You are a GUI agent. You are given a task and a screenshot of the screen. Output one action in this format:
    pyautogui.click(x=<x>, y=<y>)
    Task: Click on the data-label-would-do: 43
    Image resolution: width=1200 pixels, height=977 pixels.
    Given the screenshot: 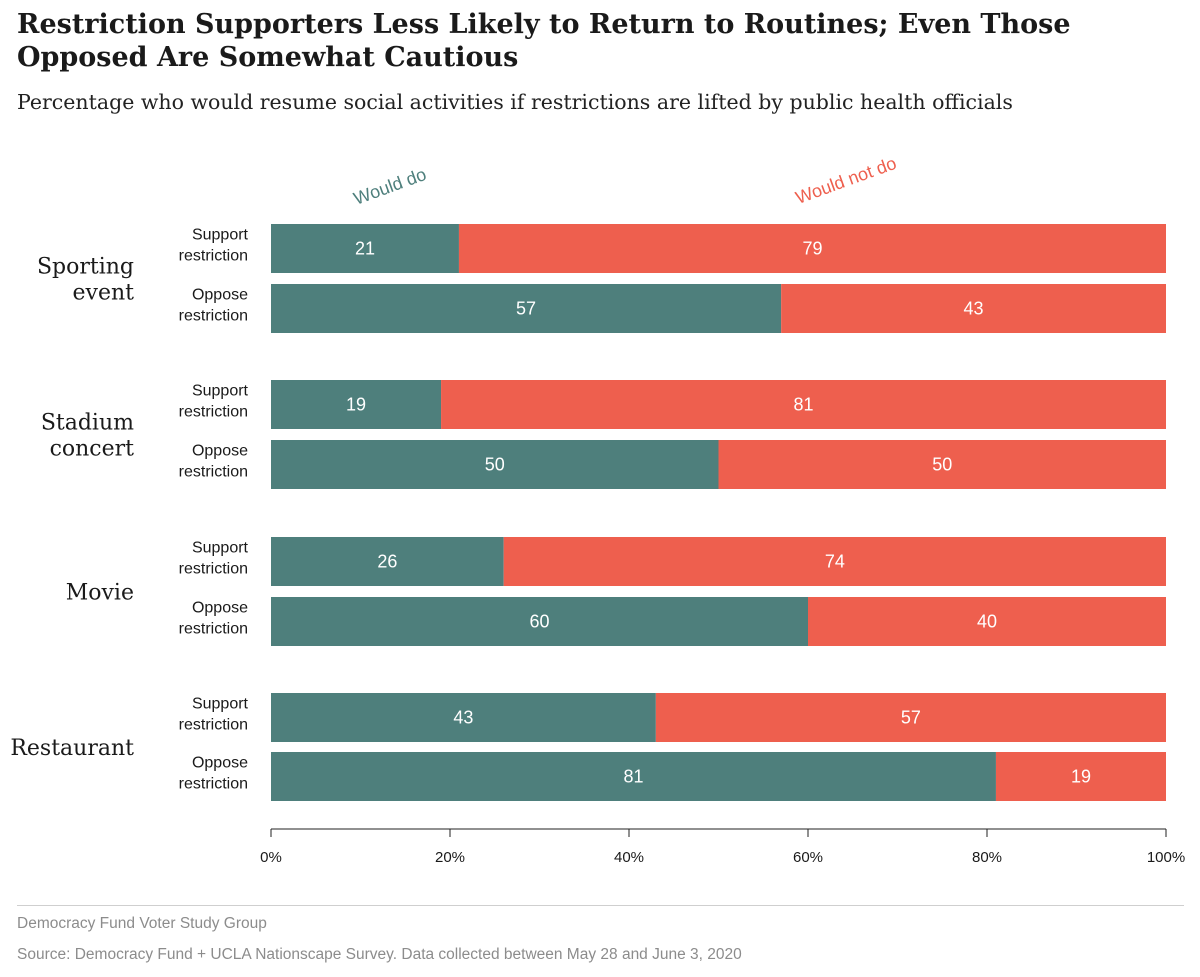 What is the action you would take?
    pyautogui.click(x=463, y=718)
    